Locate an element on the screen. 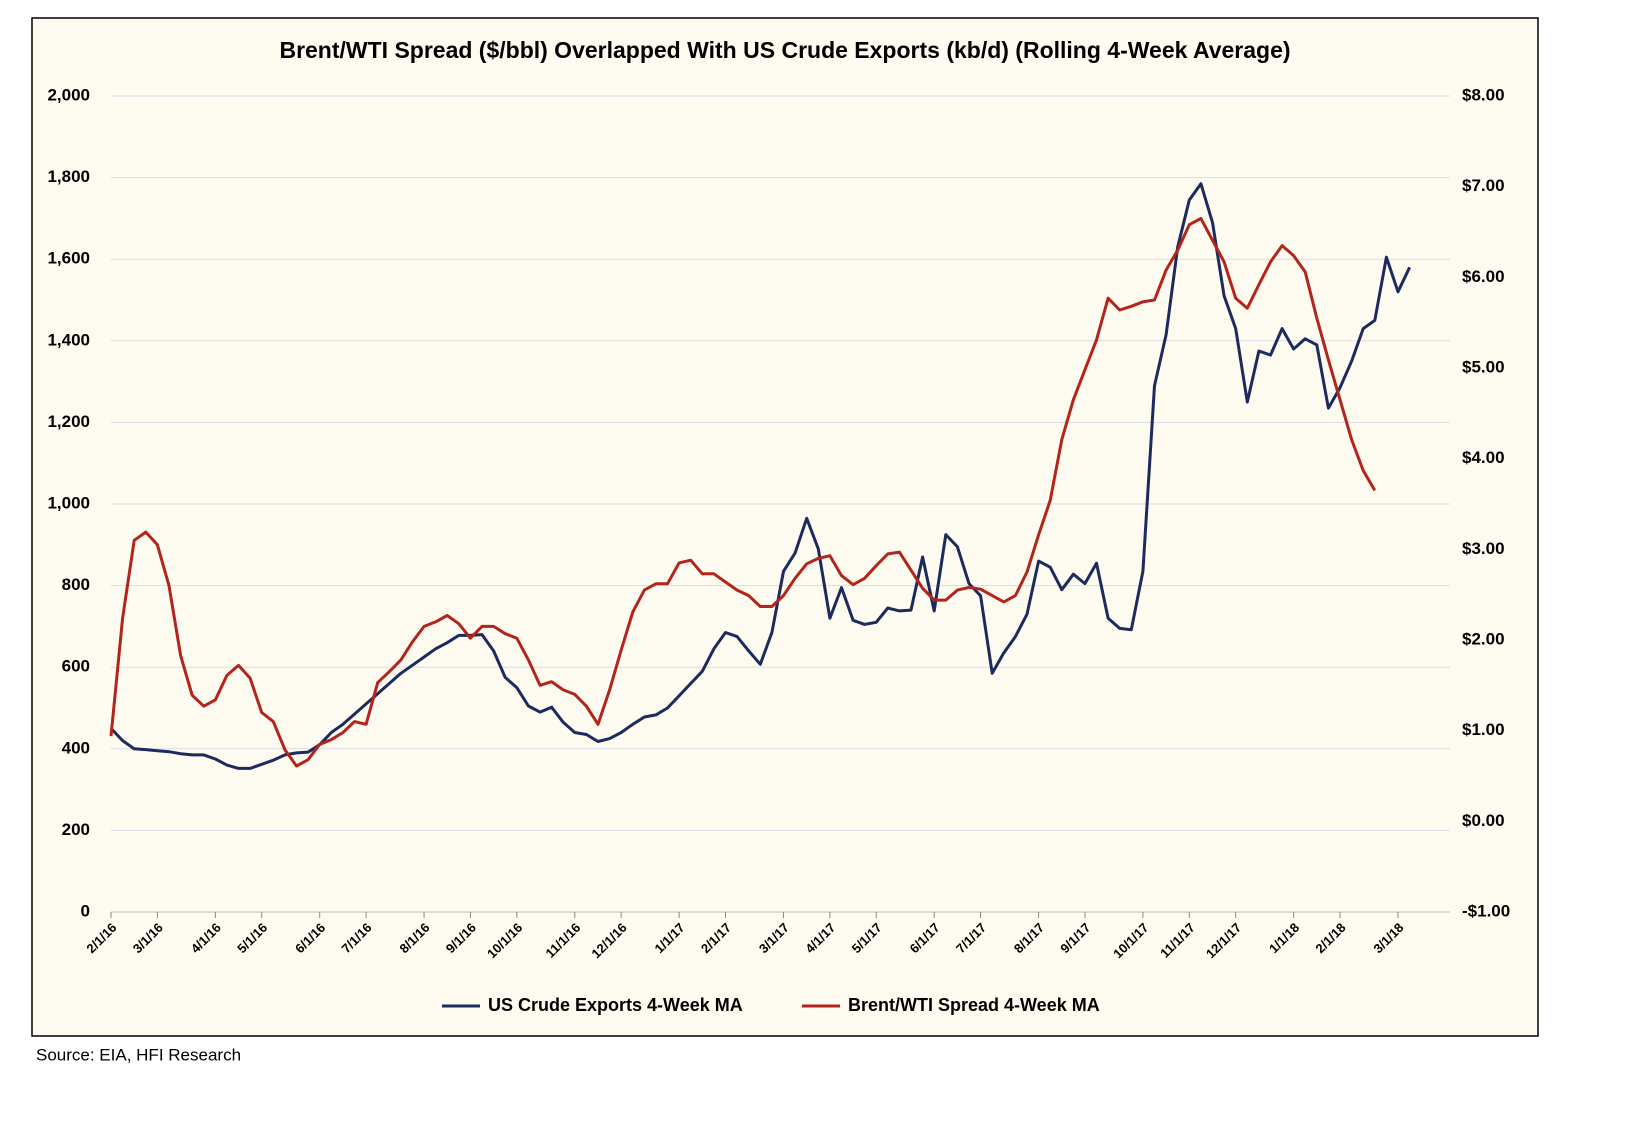 The image size is (1632, 1138). y-tick-label: 2,000 is located at coordinates (68, 94).